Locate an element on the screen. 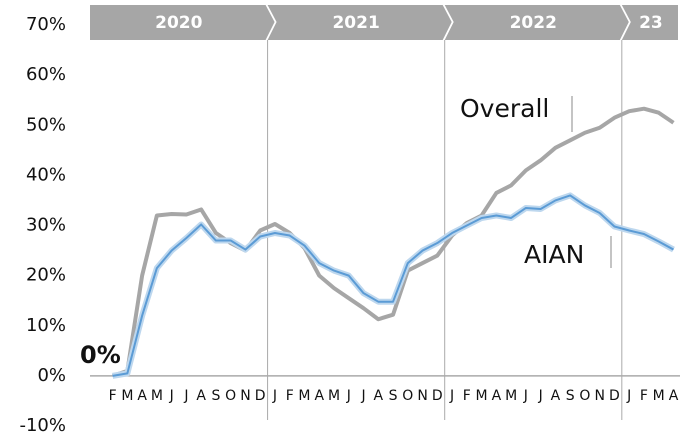 This screenshot has height=439, width=687. year-label: 23 is located at coordinates (651, 23).